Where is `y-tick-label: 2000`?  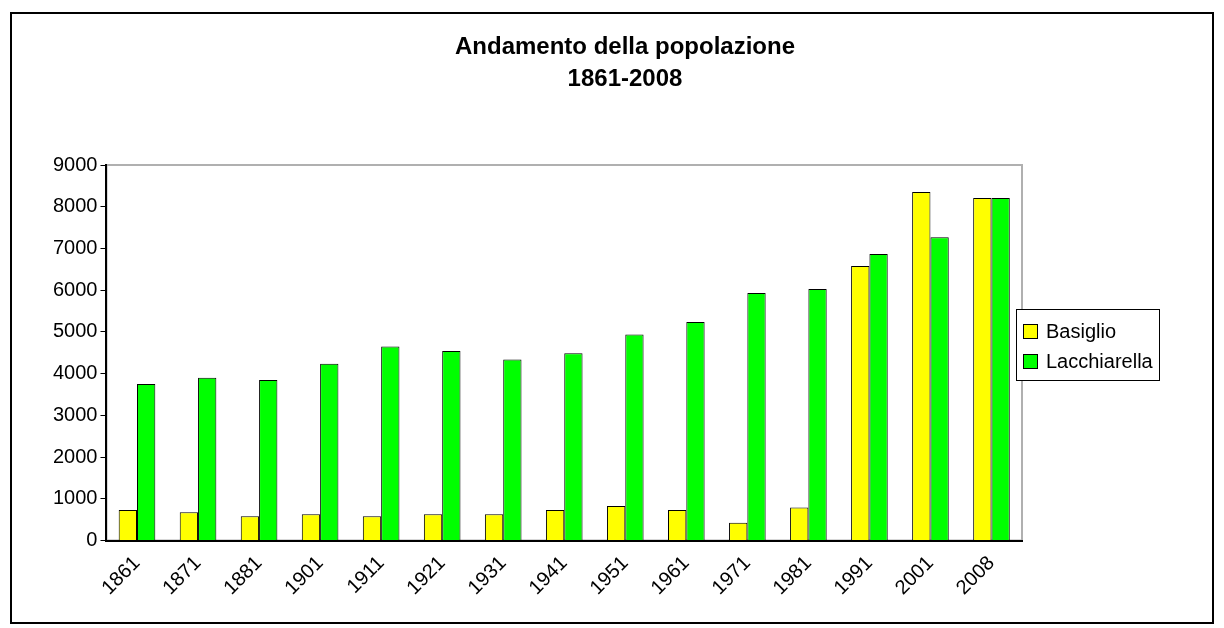 y-tick-label: 2000 is located at coordinates (75, 455).